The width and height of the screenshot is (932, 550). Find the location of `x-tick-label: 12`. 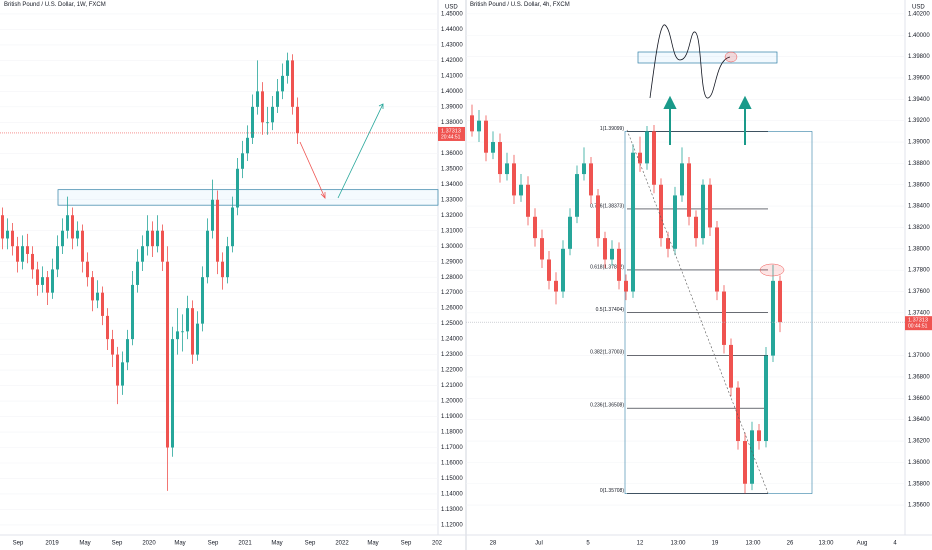

x-tick-label: 12 is located at coordinates (640, 544).